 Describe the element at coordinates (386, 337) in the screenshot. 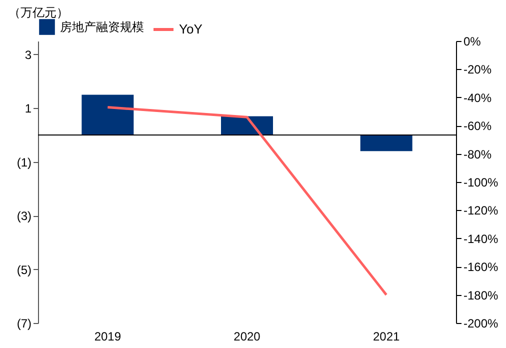

I see `x-tick-label: 2021` at that location.